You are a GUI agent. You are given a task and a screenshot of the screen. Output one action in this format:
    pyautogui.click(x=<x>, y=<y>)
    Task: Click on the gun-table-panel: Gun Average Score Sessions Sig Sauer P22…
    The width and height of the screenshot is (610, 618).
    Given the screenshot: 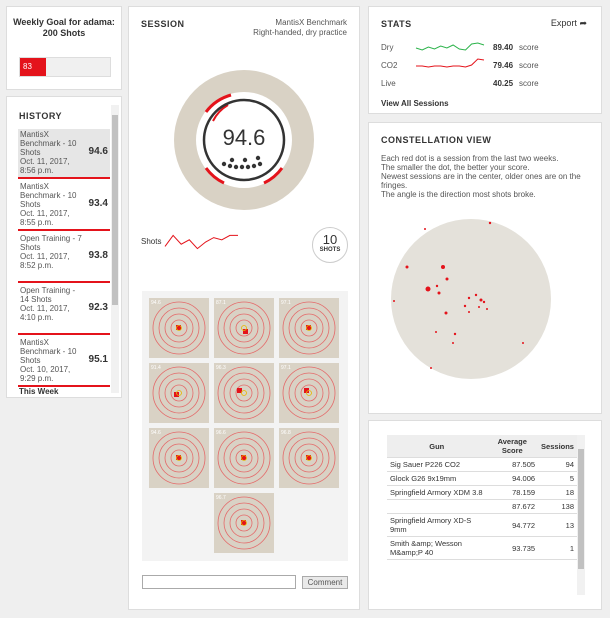 What is the action you would take?
    pyautogui.click(x=485, y=515)
    